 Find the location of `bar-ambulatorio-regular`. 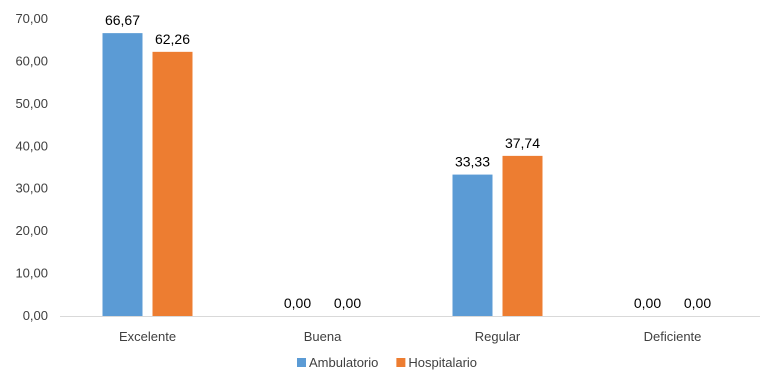

bar-ambulatorio-regular is located at coordinates (472, 245).